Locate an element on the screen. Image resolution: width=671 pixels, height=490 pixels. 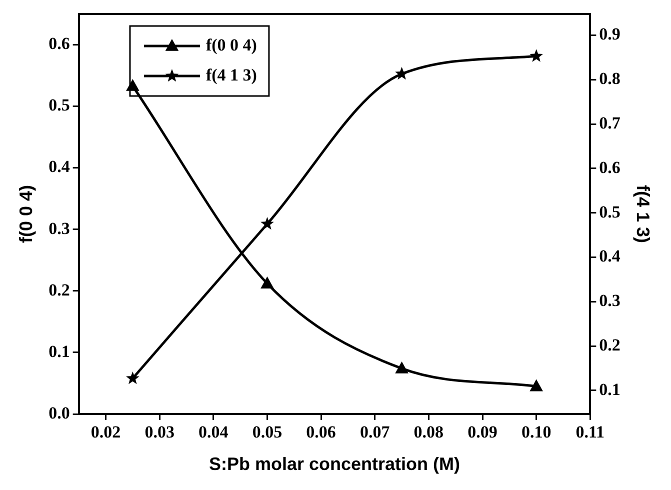
y-axis-title: f(0 0 4) is located at coordinates (26, 214).